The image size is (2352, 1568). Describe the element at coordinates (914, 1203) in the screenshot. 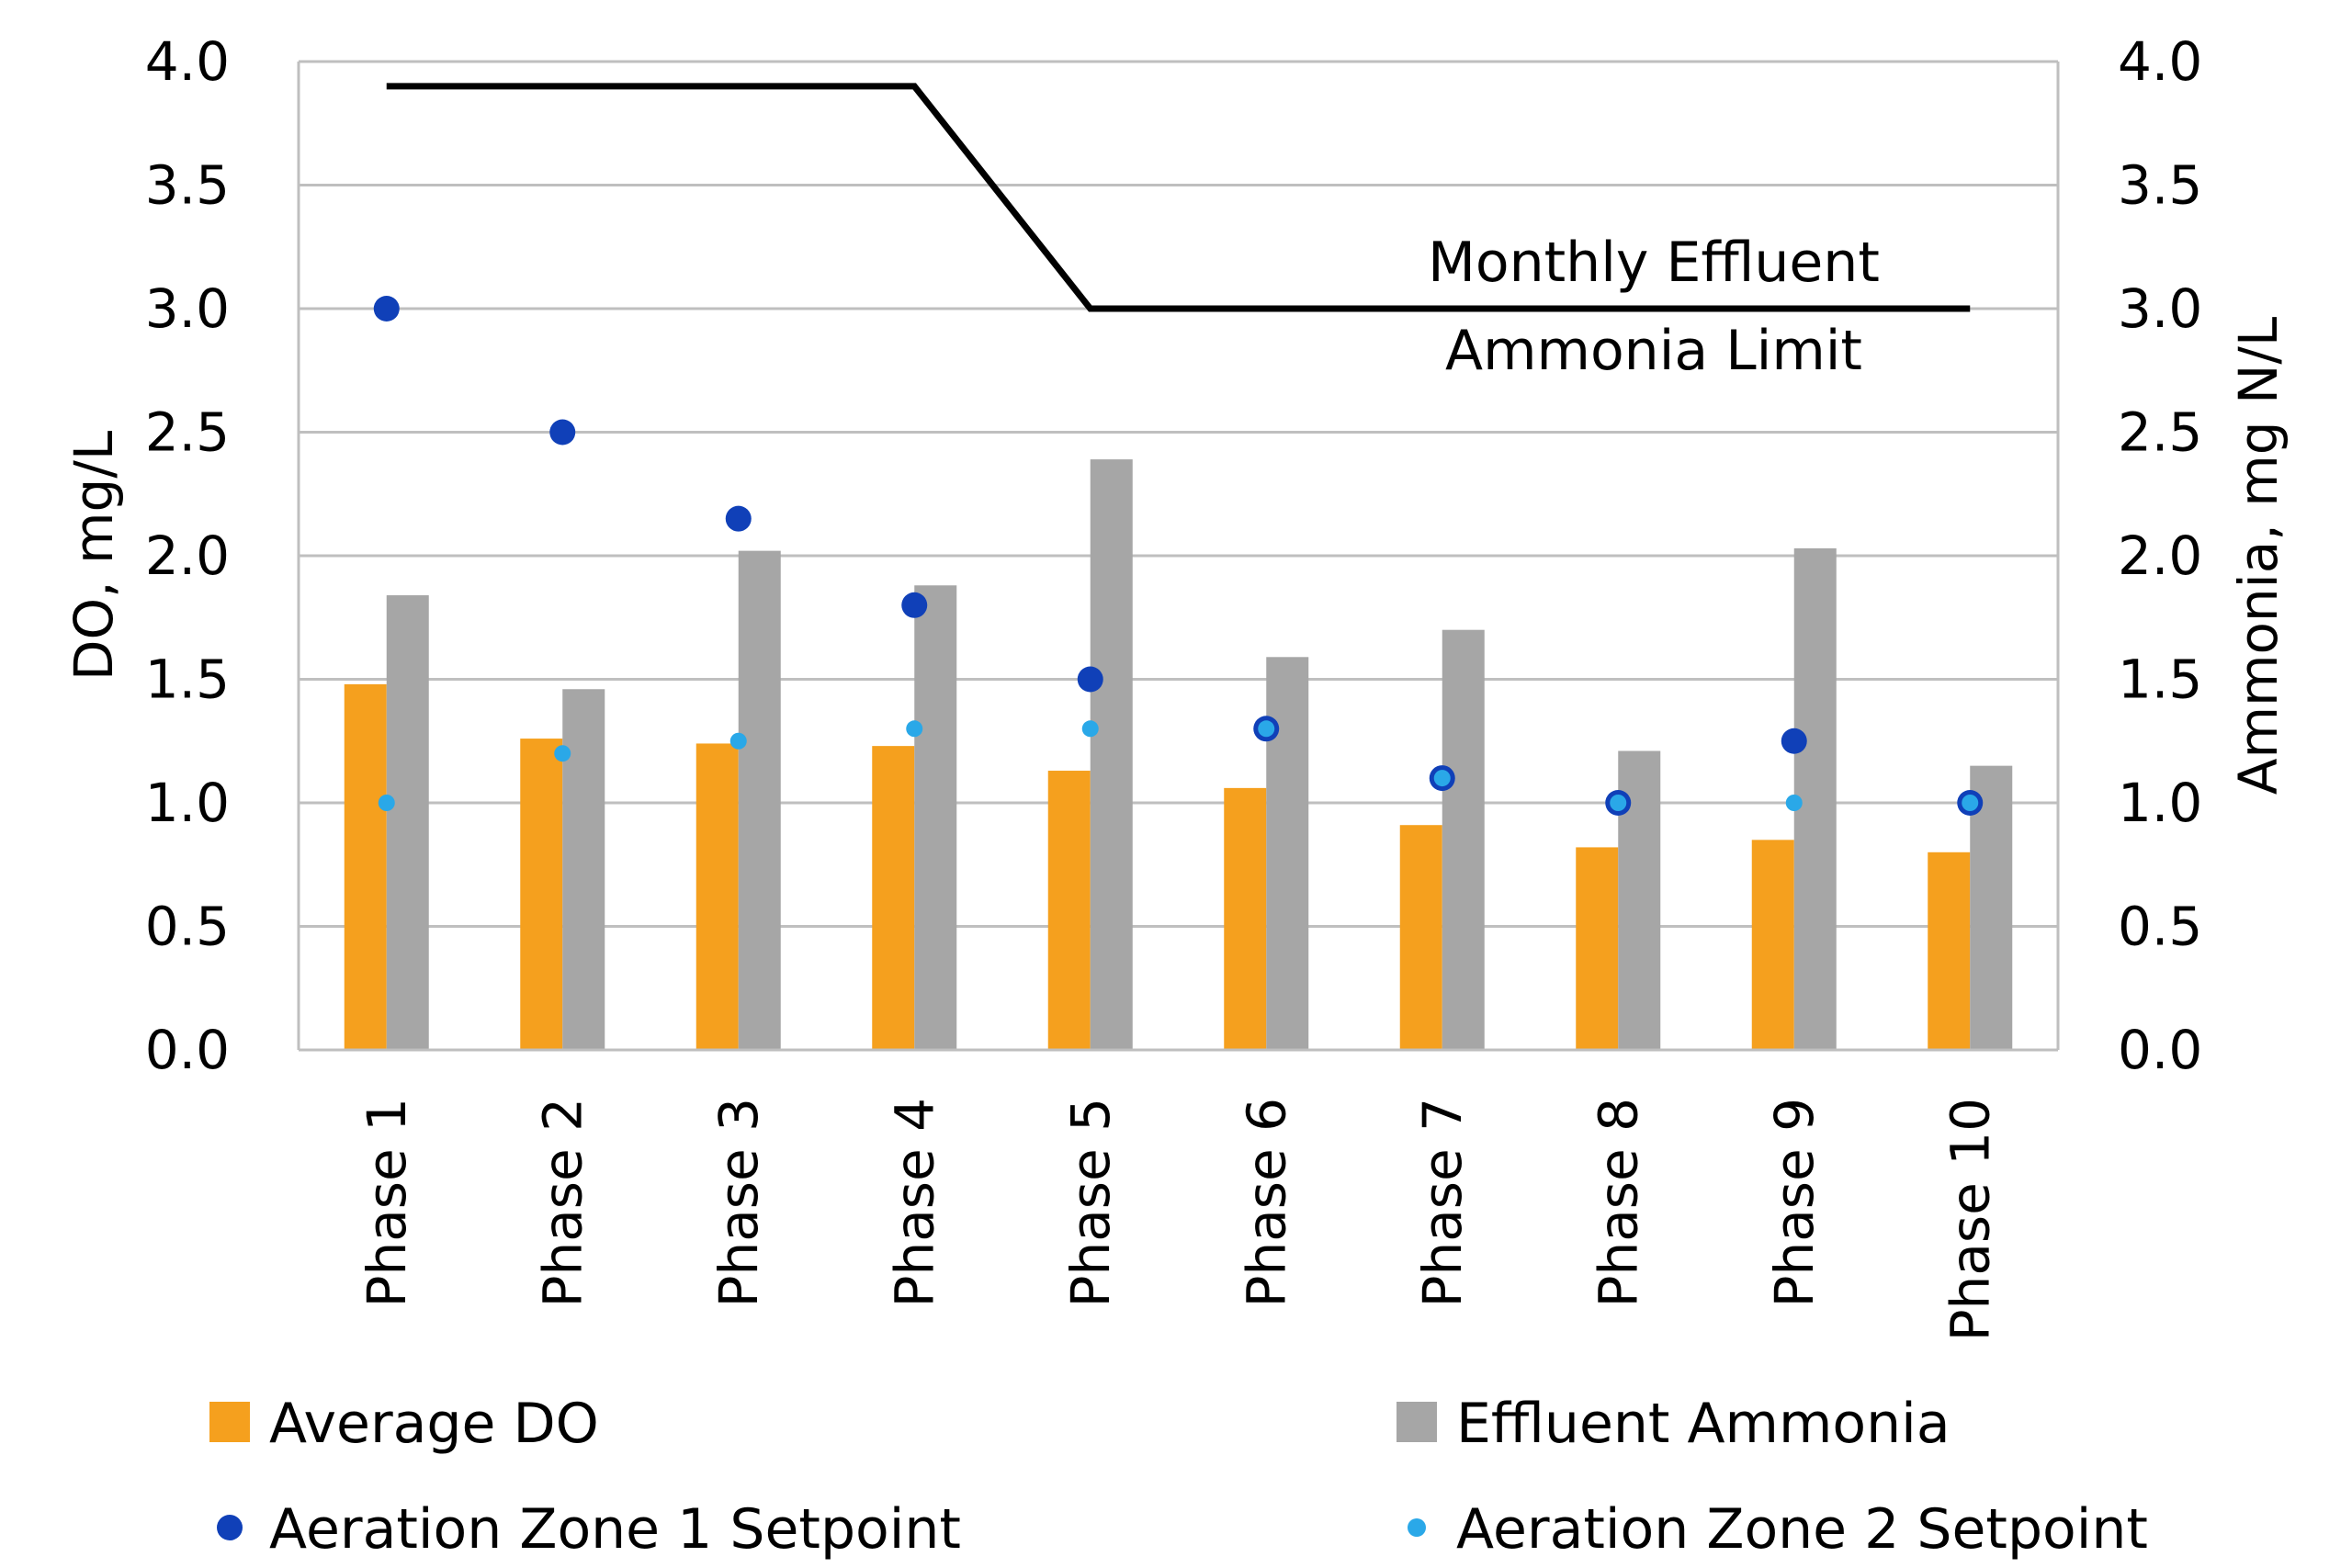

I see `category-label: Phase 4` at that location.